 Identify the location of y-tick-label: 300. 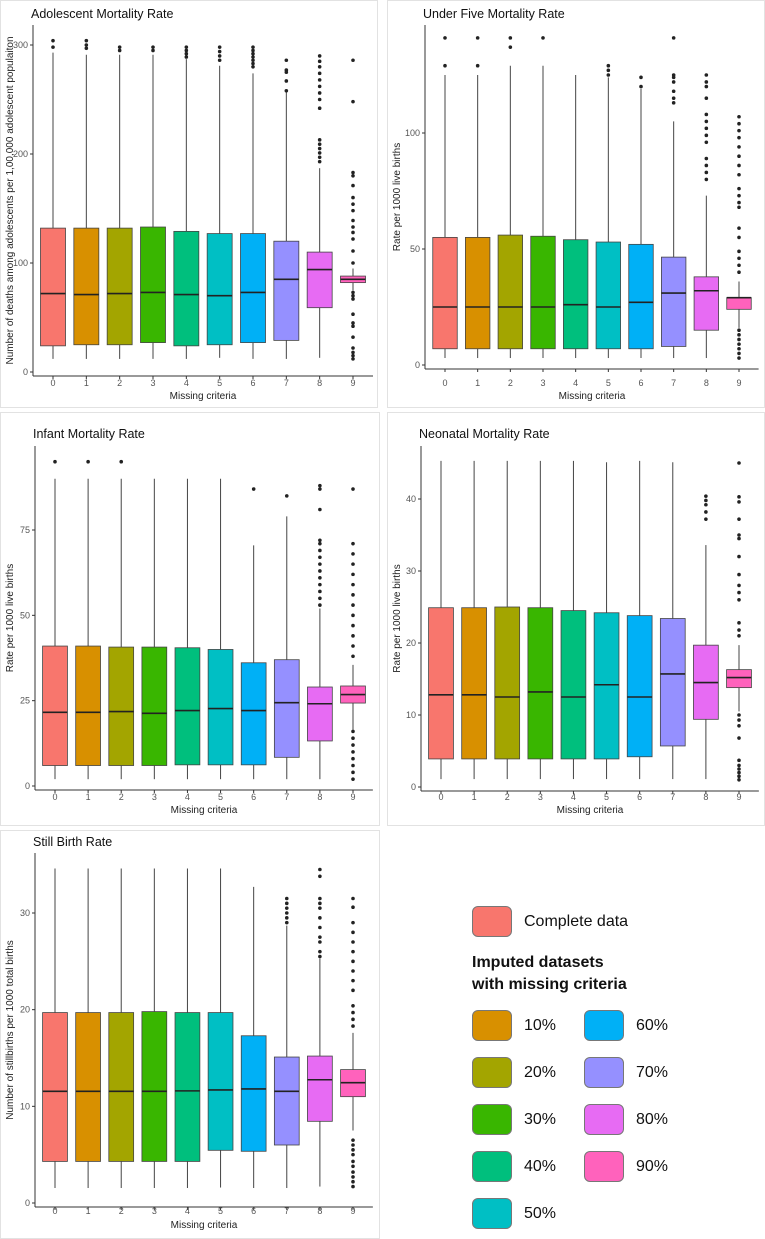
(20, 45).